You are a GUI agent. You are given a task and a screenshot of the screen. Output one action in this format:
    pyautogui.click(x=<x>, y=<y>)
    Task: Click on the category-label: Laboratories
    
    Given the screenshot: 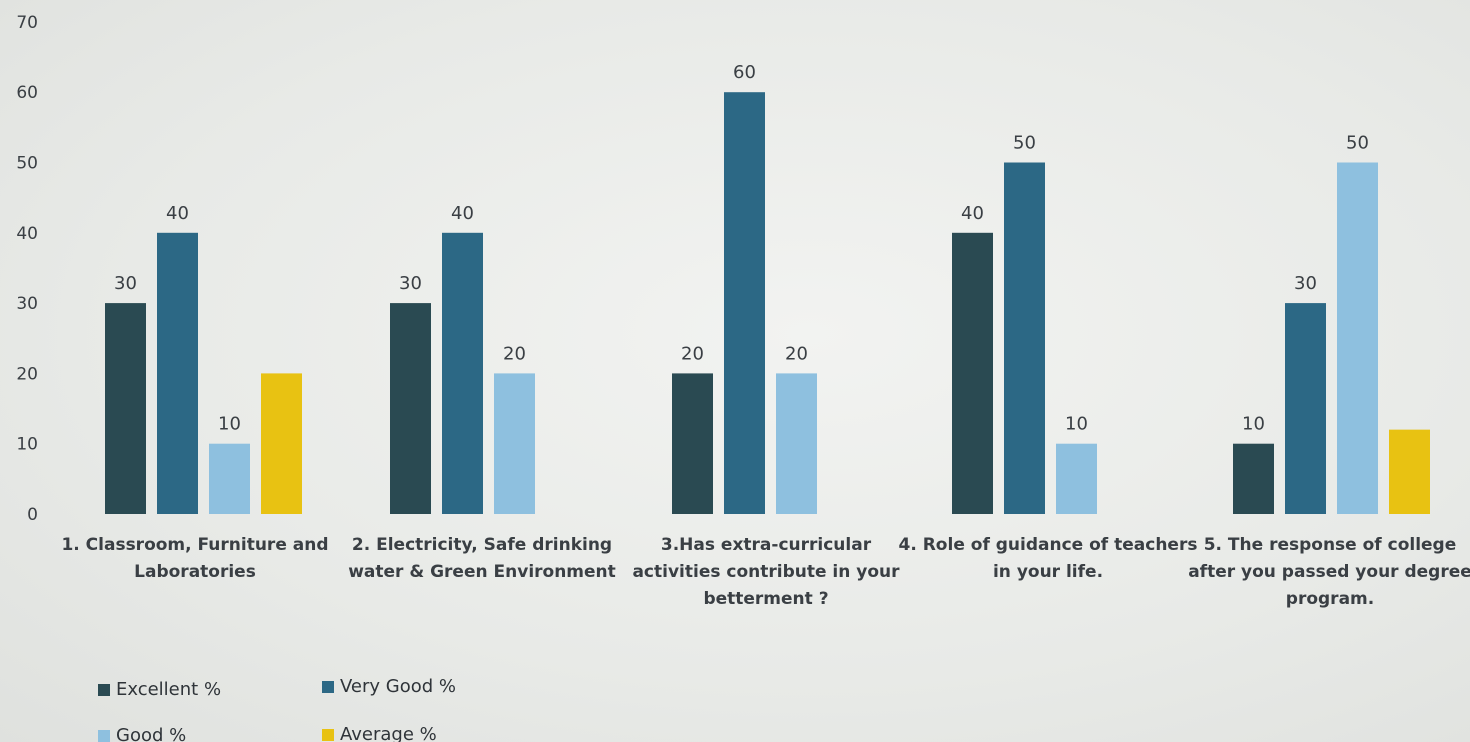 What is the action you would take?
    pyautogui.click(x=195, y=572)
    